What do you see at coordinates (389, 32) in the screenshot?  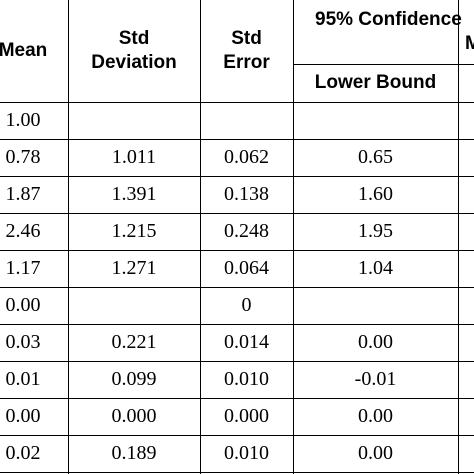 I see `header-confidence: 95% ConfidenceMean` at bounding box center [389, 32].